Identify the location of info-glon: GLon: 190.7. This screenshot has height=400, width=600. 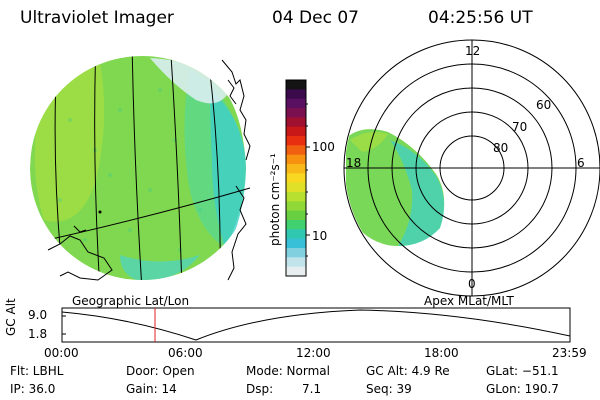
(522, 389).